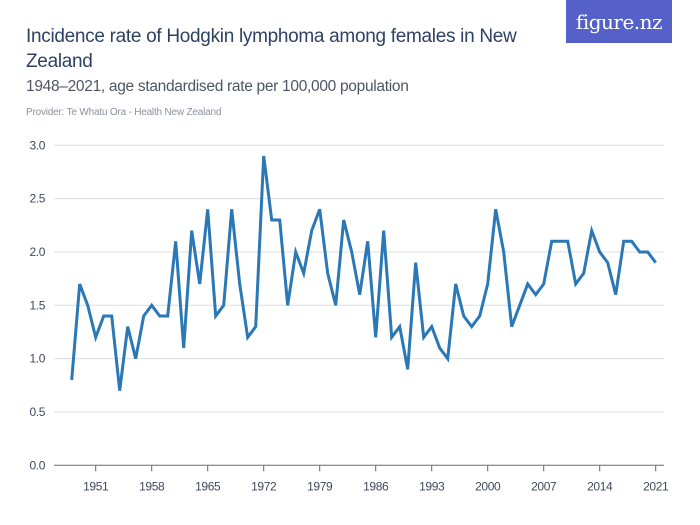 The image size is (700, 525). What do you see at coordinates (38, 145) in the screenshot?
I see `y-tick-label: 3.0` at bounding box center [38, 145].